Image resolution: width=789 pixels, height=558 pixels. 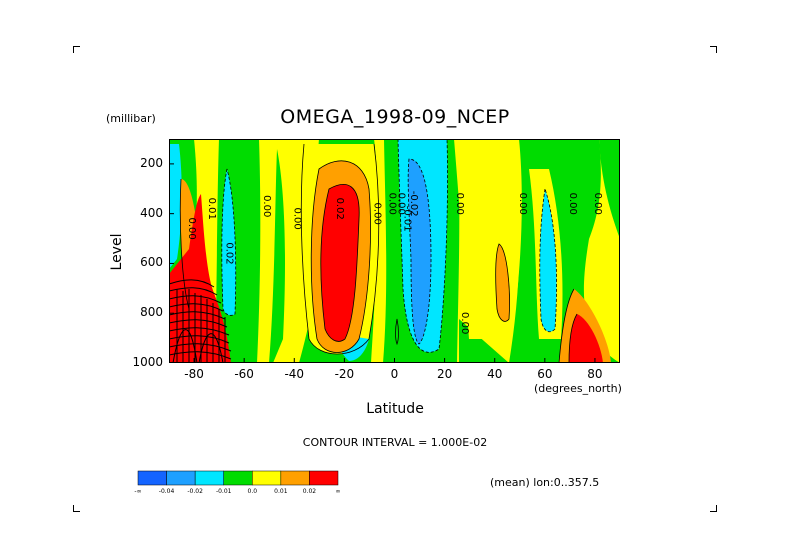 I want to click on colorbar-label: -∞, so click(x=138, y=491).